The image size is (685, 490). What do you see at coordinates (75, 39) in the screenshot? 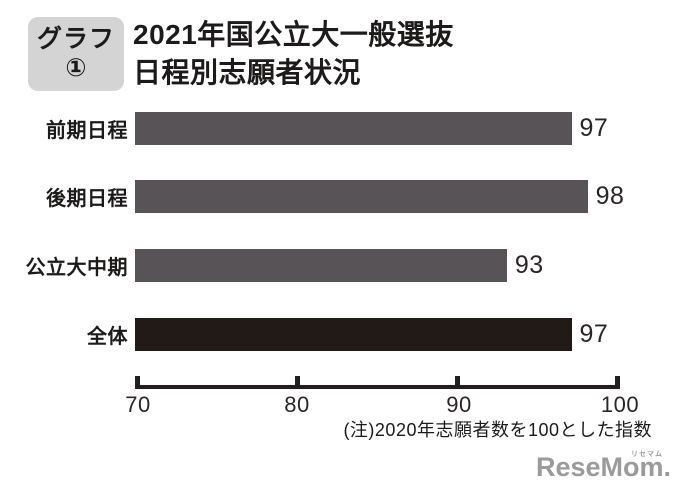
I see `badge-label: グラフ` at bounding box center [75, 39].